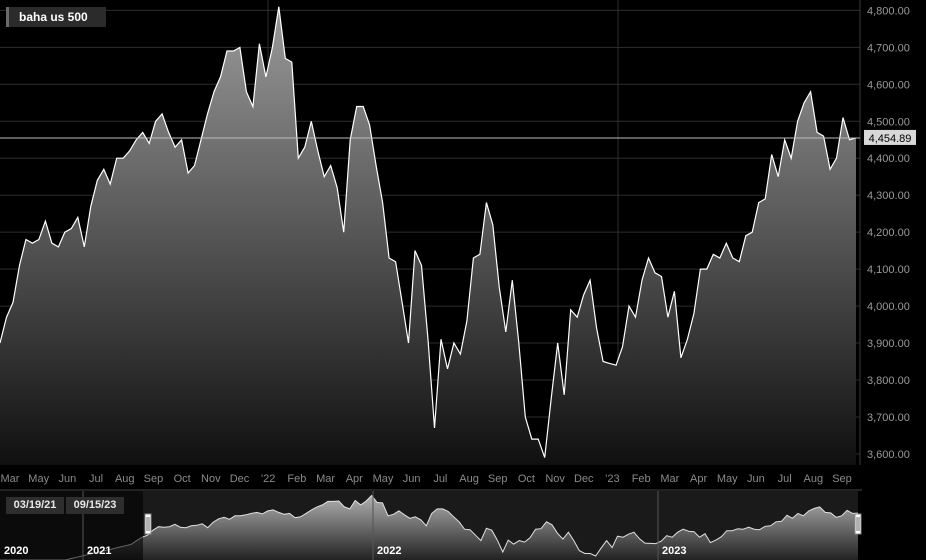 Image resolution: width=926 pixels, height=560 pixels. I want to click on y-tick-label: 4,200.00, so click(888, 233).